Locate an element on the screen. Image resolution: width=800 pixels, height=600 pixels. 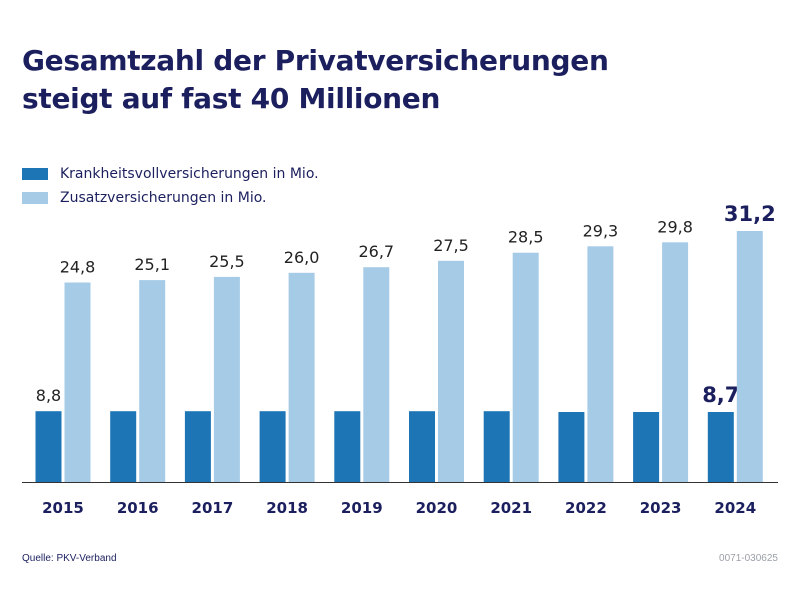
bar-zusatz-2016 is located at coordinates (152, 381).